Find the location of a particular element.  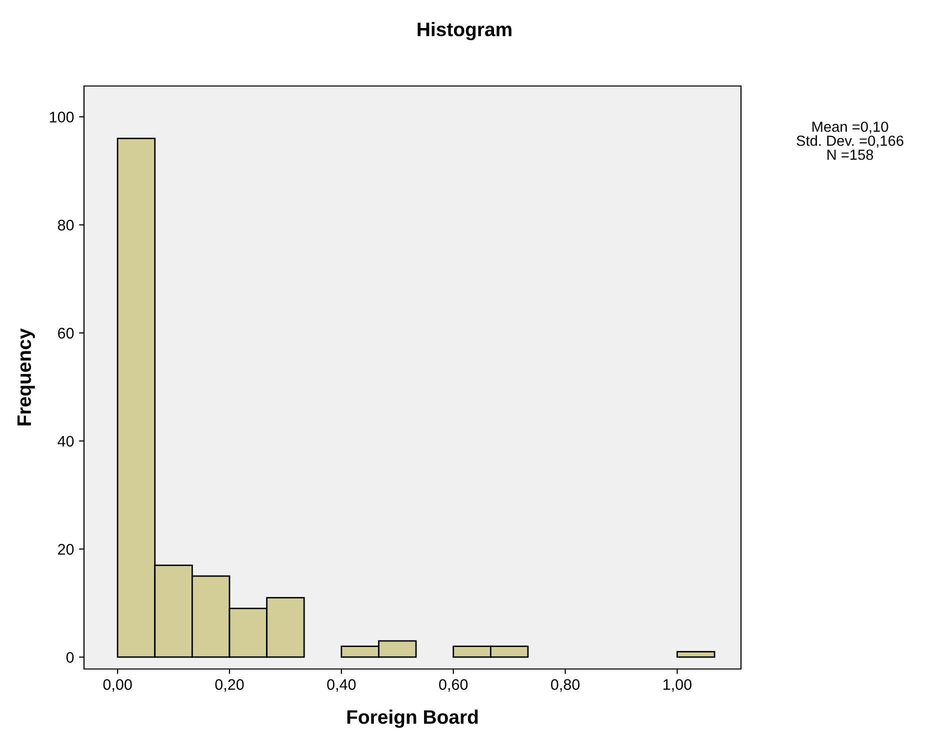

x-tick-label: 1,00 is located at coordinates (678, 685).